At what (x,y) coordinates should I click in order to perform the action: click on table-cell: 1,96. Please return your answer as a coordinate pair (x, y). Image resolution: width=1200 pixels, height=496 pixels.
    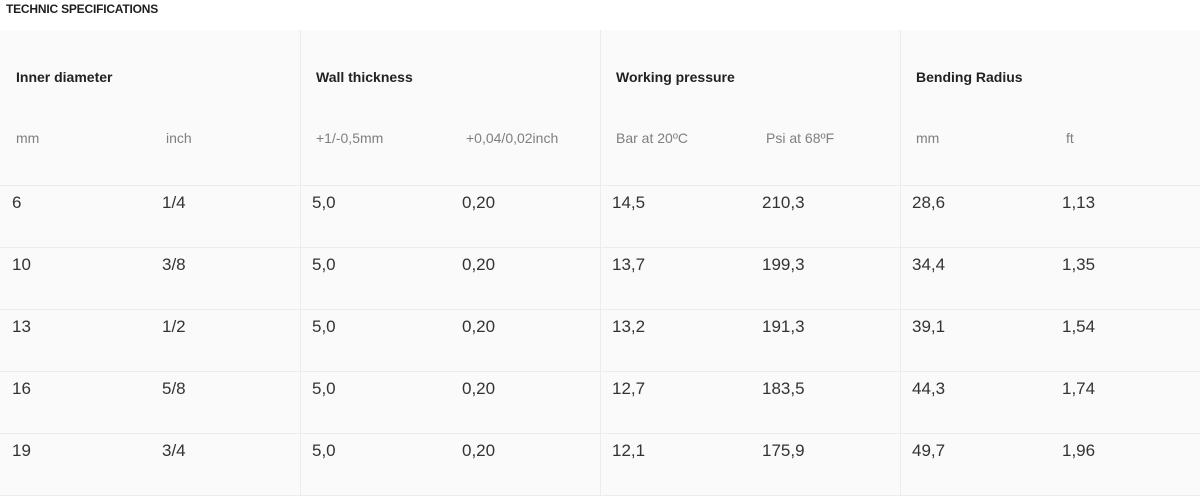
    Looking at the image, I should click on (1079, 450).